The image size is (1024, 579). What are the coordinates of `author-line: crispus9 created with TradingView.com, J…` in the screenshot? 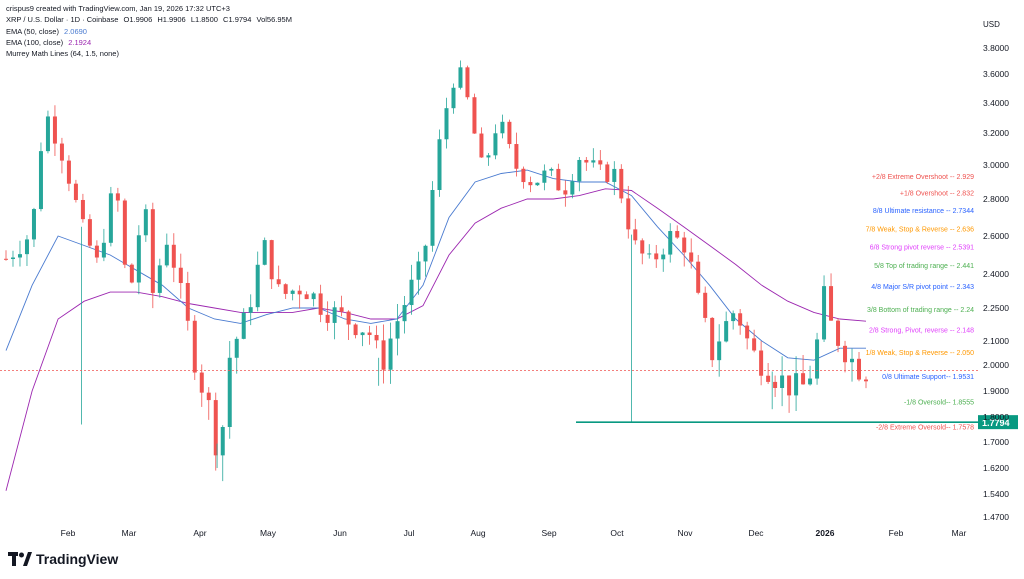 It's located at (119, 8).